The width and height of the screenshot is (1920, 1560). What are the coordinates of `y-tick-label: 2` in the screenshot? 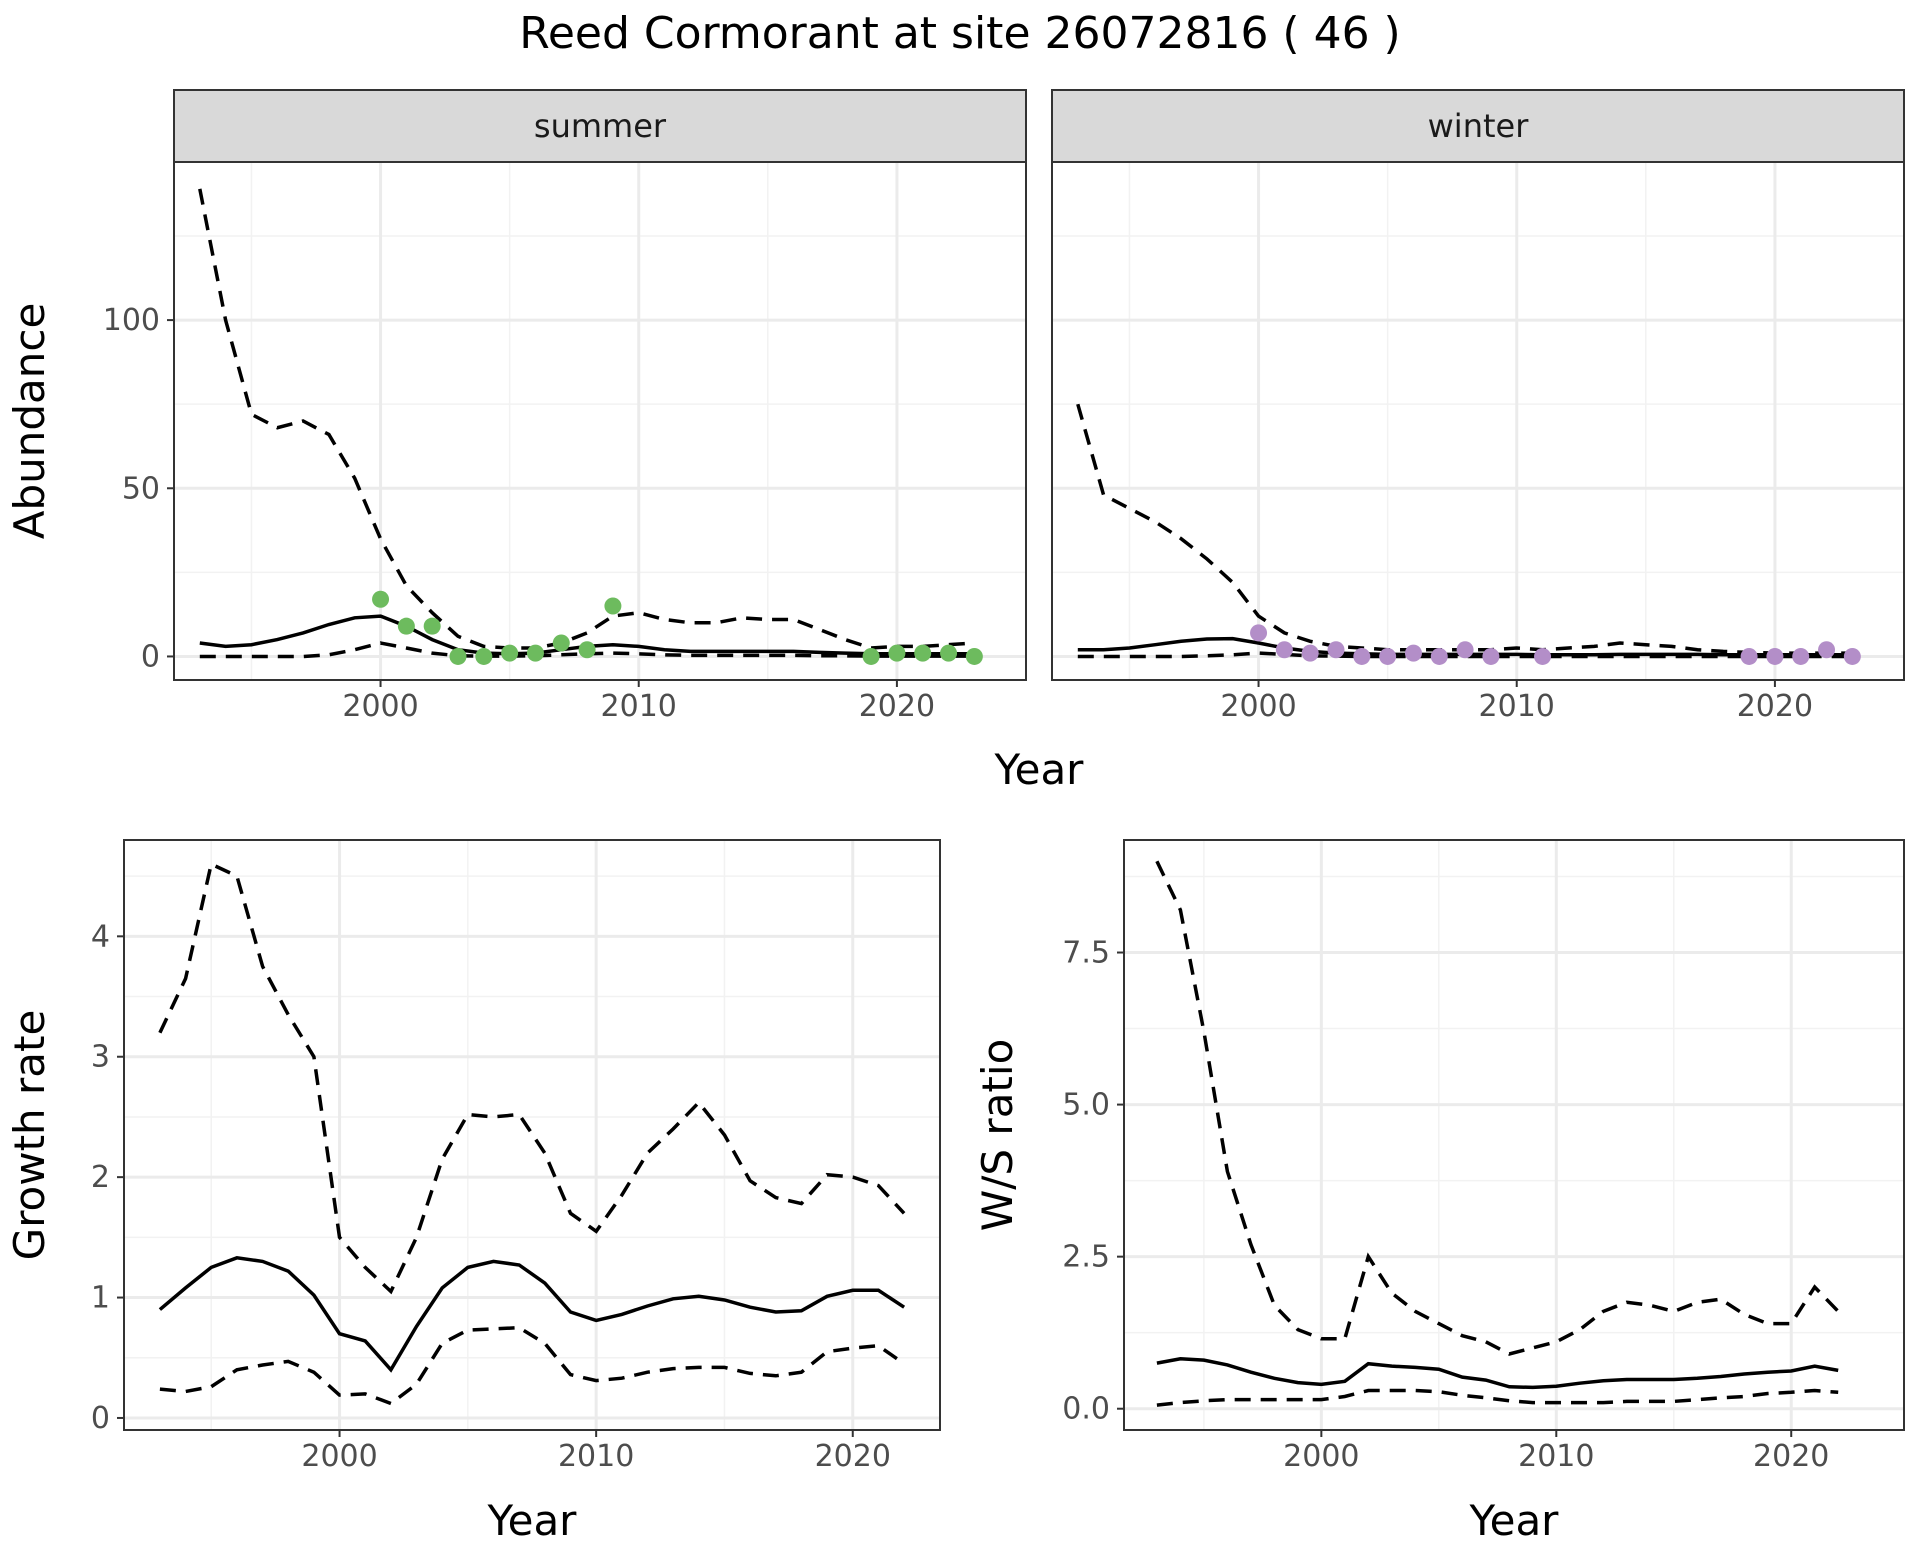 It's located at (100, 1177).